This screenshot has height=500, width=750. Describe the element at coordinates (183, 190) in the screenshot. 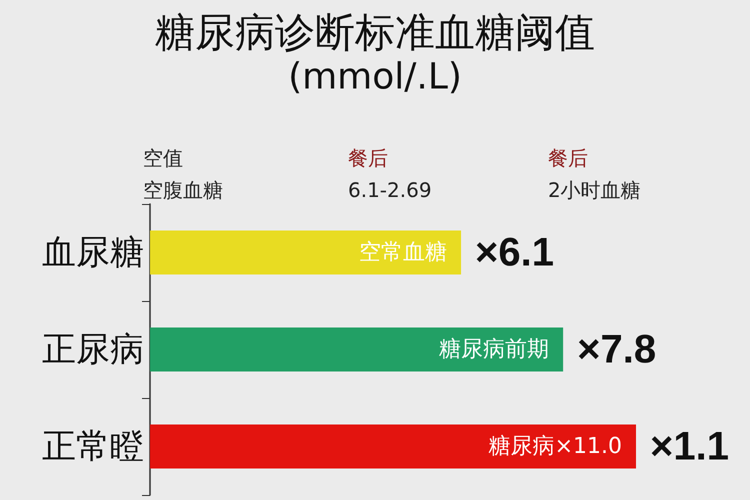

I see `text: 空腹血糖` at that location.